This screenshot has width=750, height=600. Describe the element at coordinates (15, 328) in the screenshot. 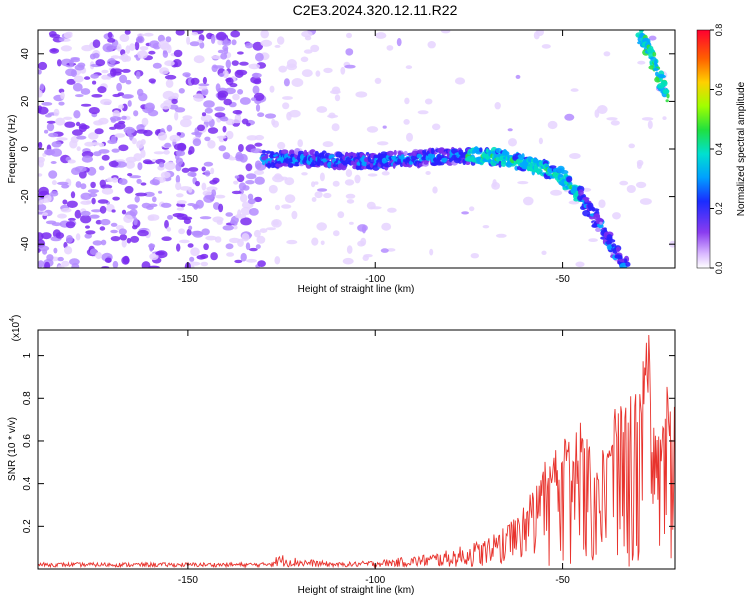

I see `svg-text: (x104)` at that location.